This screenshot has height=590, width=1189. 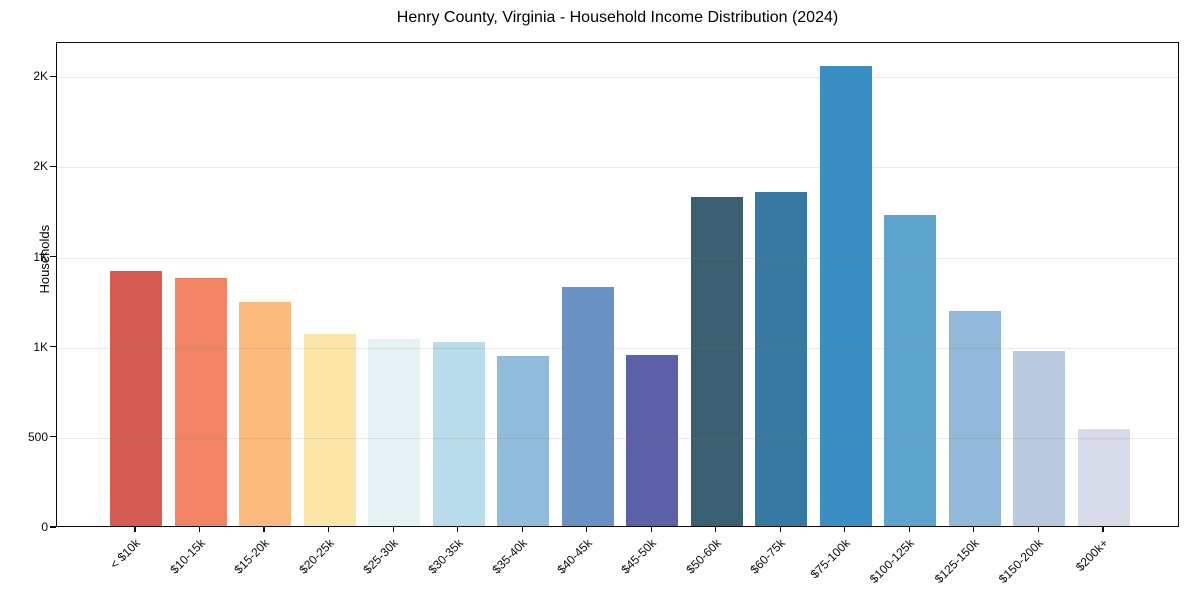 I want to click on x-tick-label-$200k+: $200k+, so click(x=1091, y=555).